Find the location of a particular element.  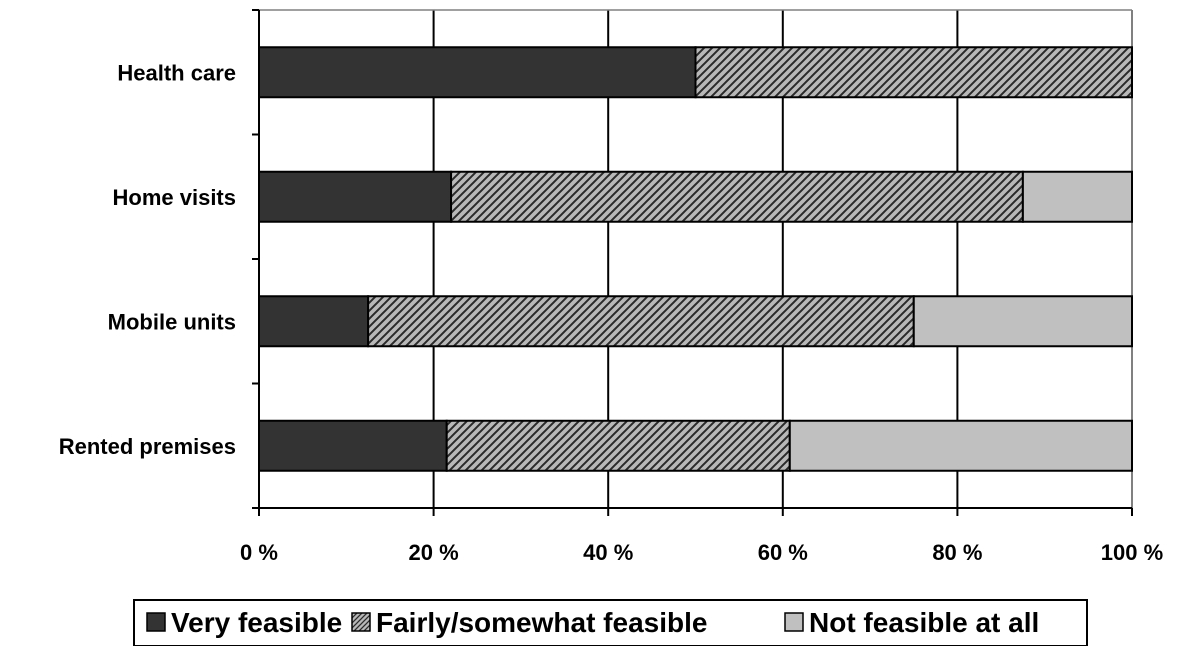

x-tick-label-80: 80 % is located at coordinates (957, 552).